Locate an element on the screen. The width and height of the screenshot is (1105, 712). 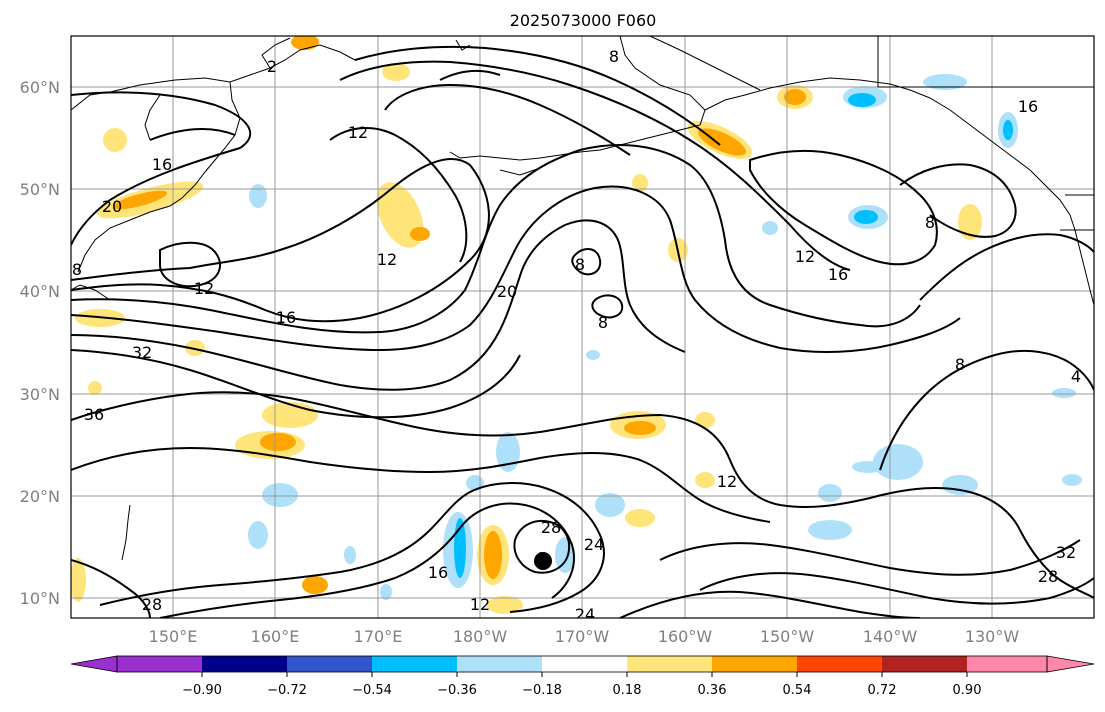
storm-center-marker is located at coordinates (543, 561).